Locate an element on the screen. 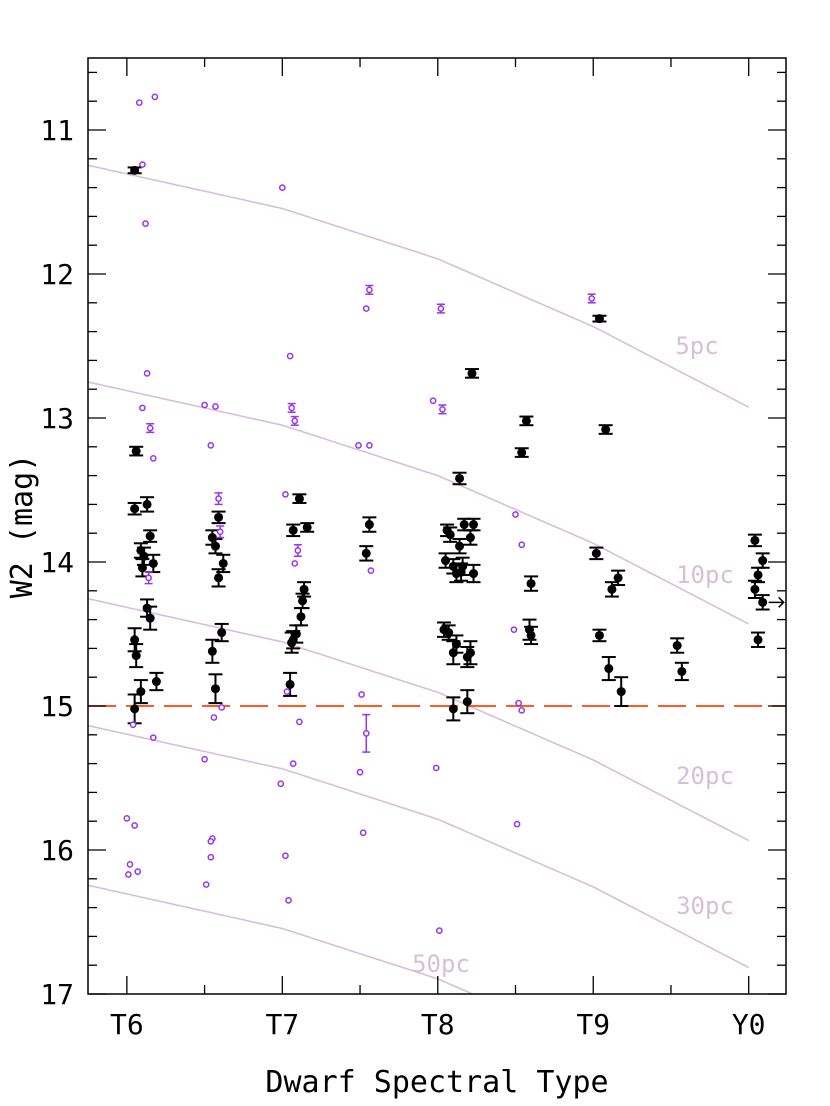 The image size is (830, 1106). x-axis-label: Dwarf Spectral Type is located at coordinates (436, 1082).